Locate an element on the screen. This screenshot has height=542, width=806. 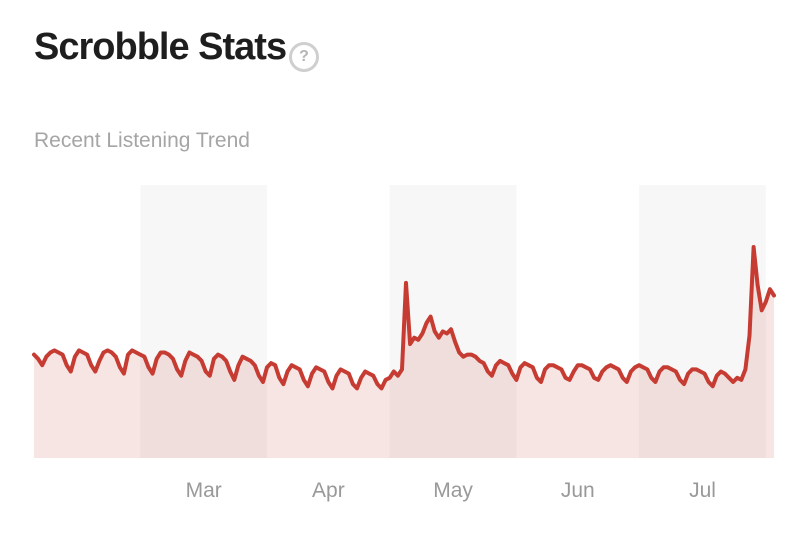
x-tick-label-jul: Jul is located at coordinates (702, 490).